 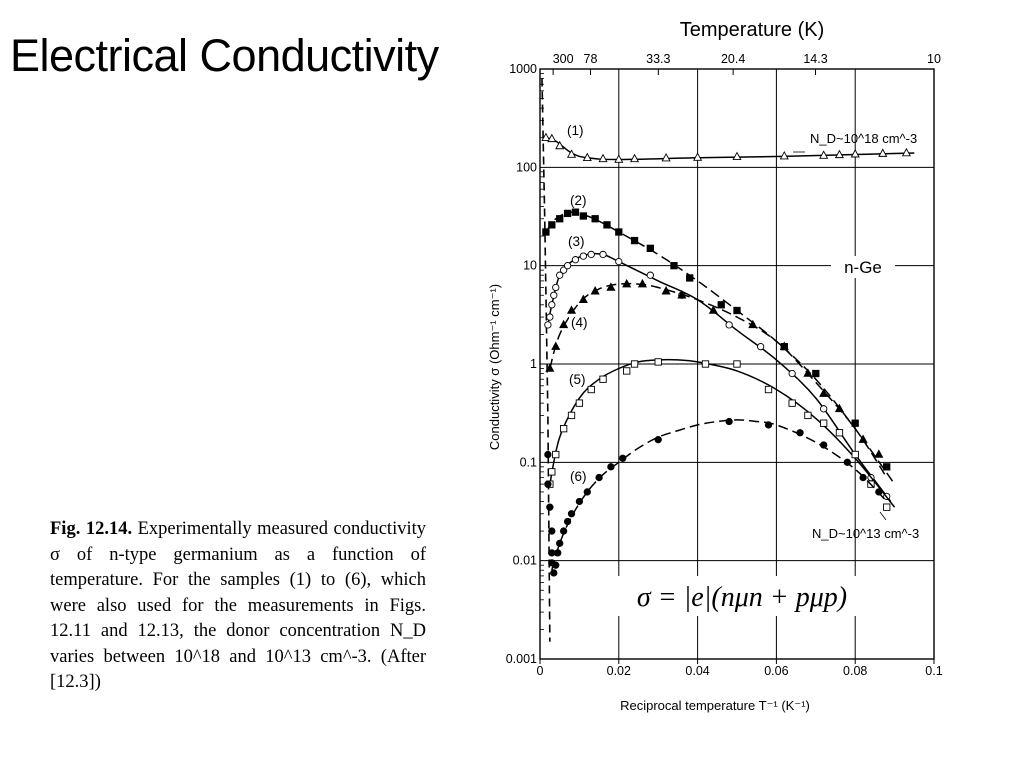 What do you see at coordinates (933, 671) in the screenshot?
I see `x-tick-label: 0.1` at bounding box center [933, 671].